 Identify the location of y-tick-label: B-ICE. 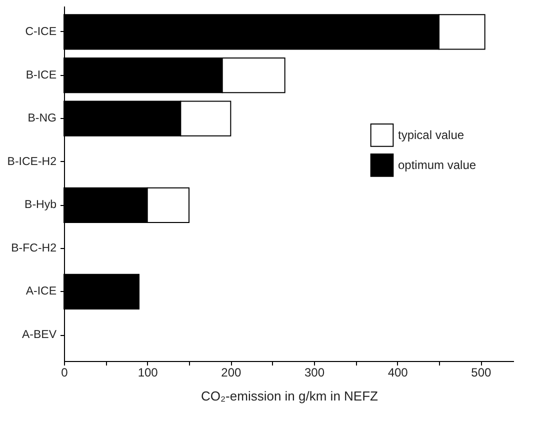
(41, 75).